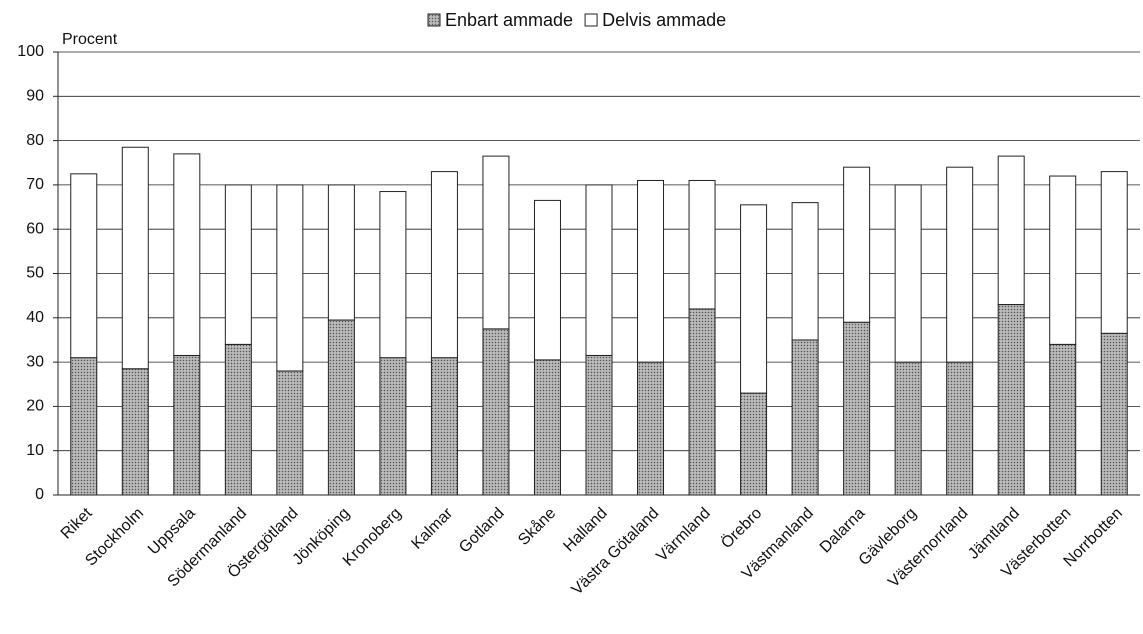 Image resolution: width=1143 pixels, height=634 pixels. I want to click on x-tick-label: Uppsala, so click(172, 532).